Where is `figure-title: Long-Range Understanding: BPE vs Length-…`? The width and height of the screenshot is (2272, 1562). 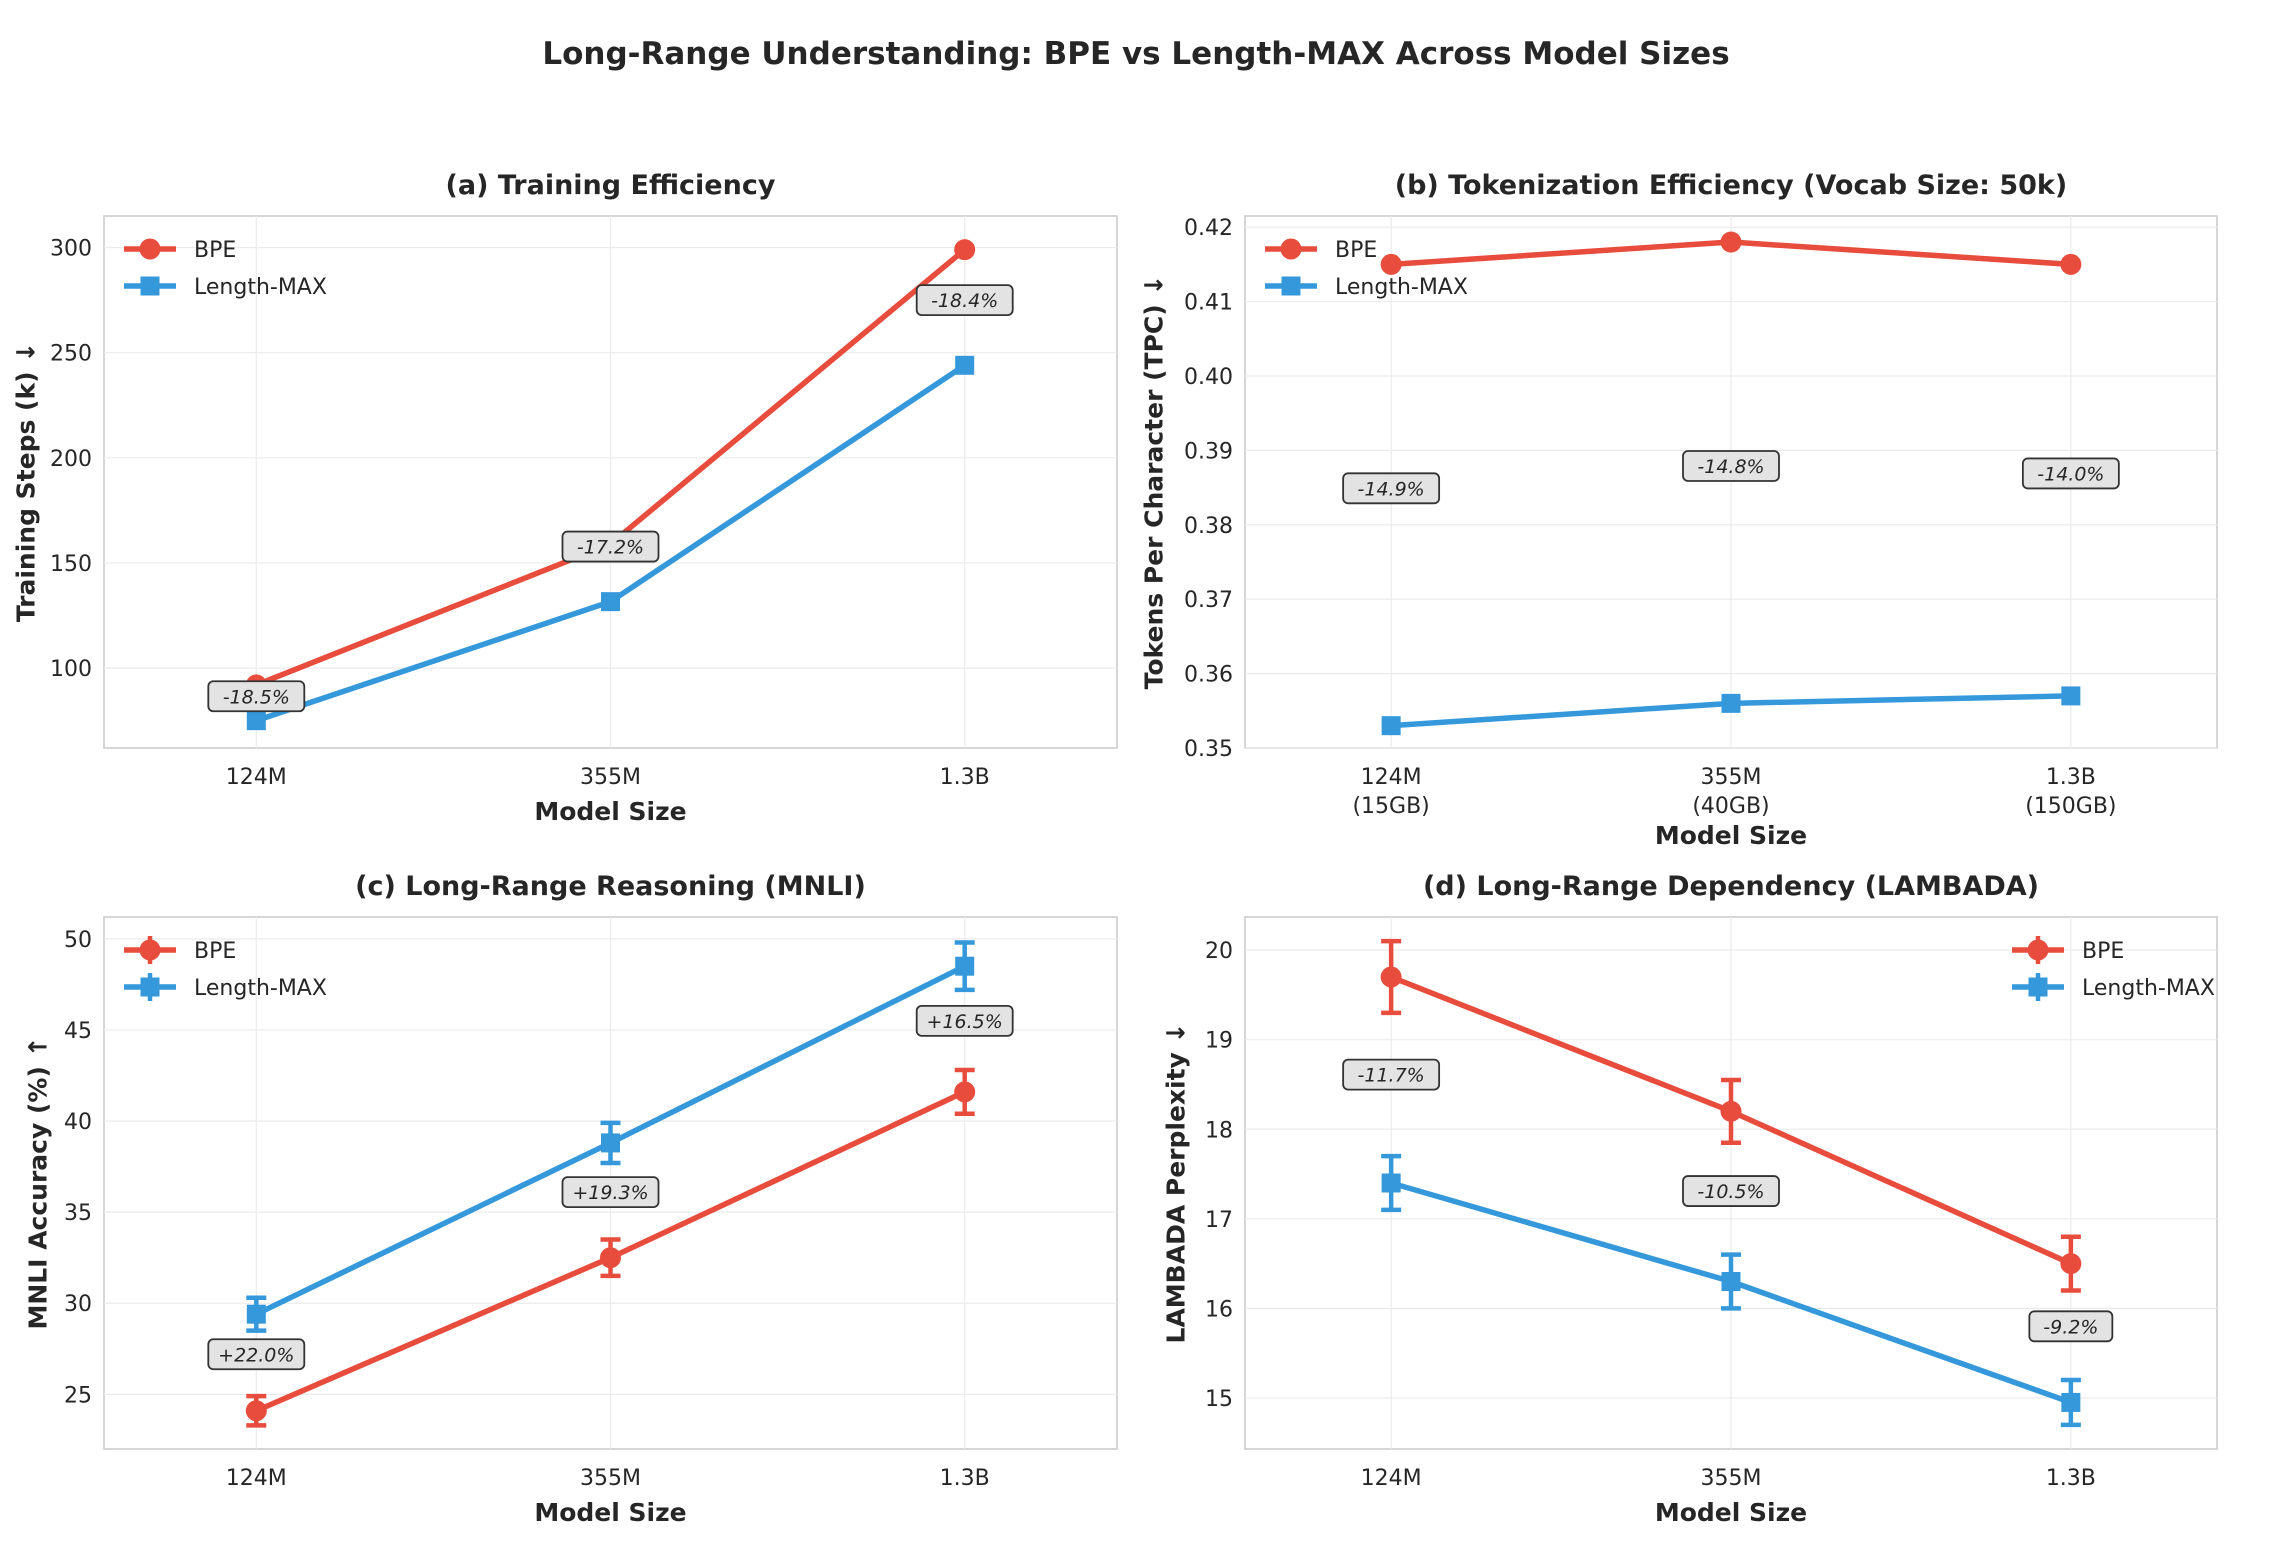 figure-title: Long-Range Understanding: BPE vs Length-… is located at coordinates (1135, 54).